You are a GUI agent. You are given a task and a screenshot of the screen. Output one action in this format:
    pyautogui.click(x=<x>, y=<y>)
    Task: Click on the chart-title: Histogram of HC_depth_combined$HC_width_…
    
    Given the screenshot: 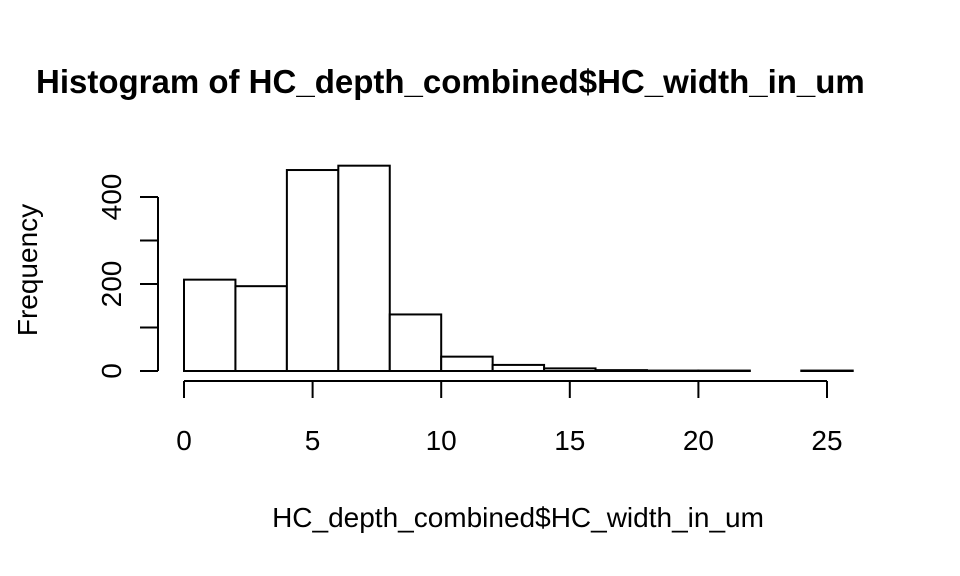 What is the action you would take?
    pyautogui.click(x=450, y=81)
    